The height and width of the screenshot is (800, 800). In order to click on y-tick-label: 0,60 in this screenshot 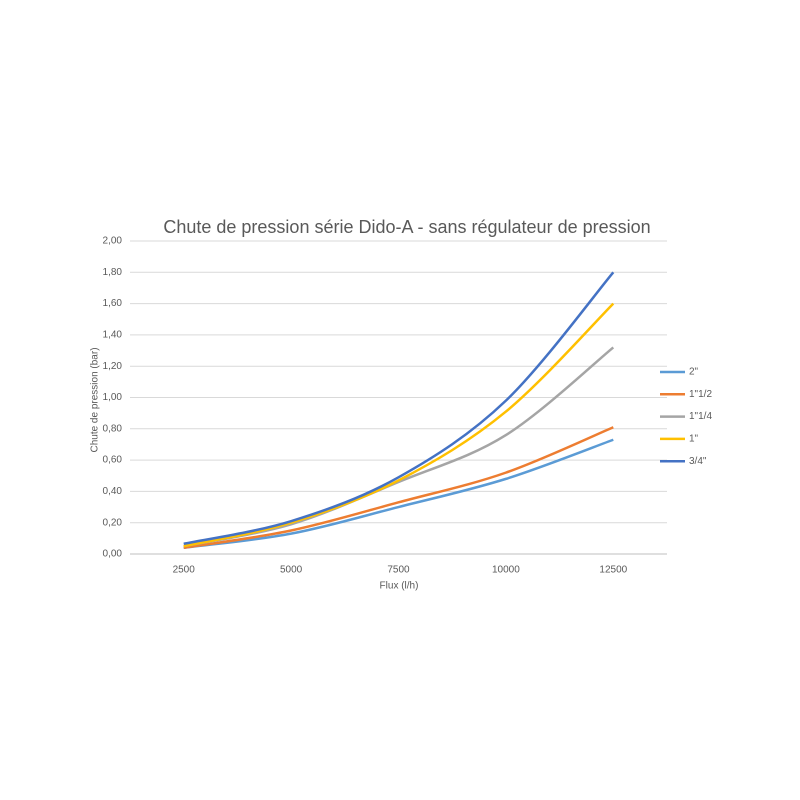, I will do `click(113, 460)`.